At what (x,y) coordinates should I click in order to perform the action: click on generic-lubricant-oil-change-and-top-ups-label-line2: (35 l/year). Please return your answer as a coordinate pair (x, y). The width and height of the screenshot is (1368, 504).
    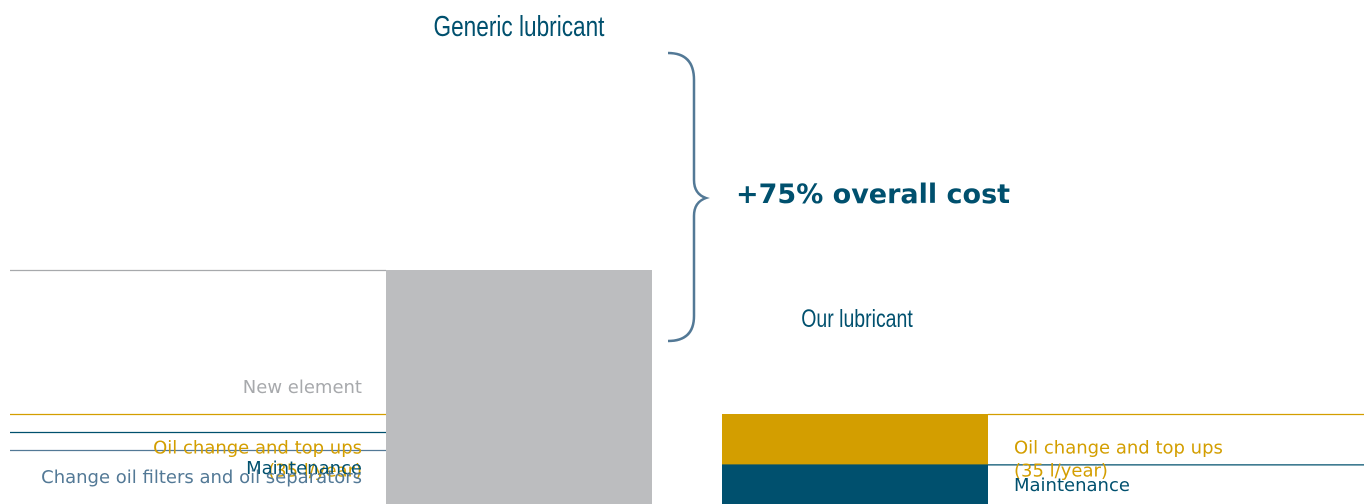
    Looking at the image, I should click on (315, 471).